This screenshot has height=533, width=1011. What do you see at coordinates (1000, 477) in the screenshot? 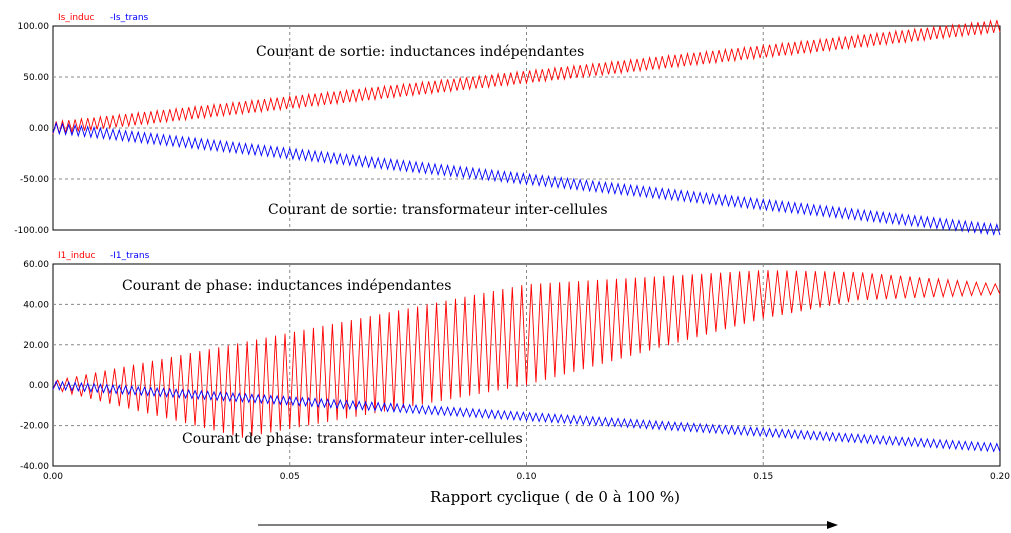
I see `x-tick-label: 0.20` at bounding box center [1000, 477].